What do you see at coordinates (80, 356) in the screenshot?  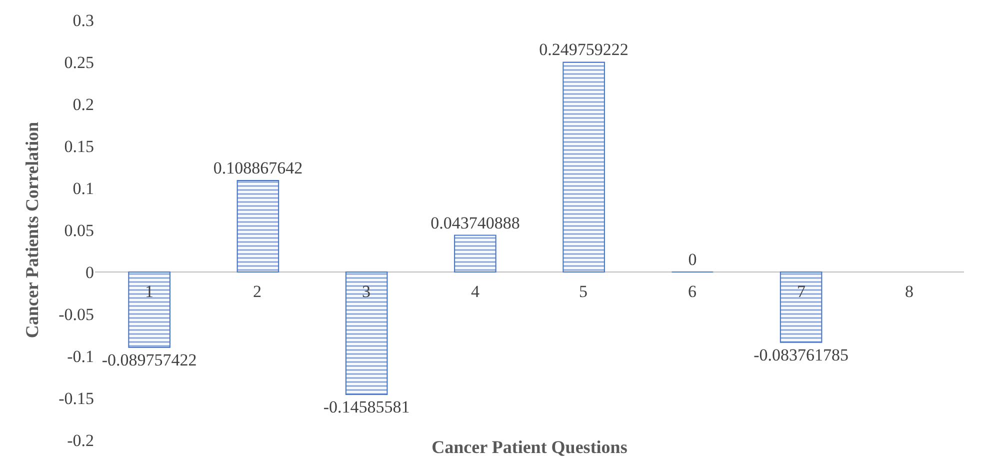 I see `y-tick-label: -0.1` at bounding box center [80, 356].